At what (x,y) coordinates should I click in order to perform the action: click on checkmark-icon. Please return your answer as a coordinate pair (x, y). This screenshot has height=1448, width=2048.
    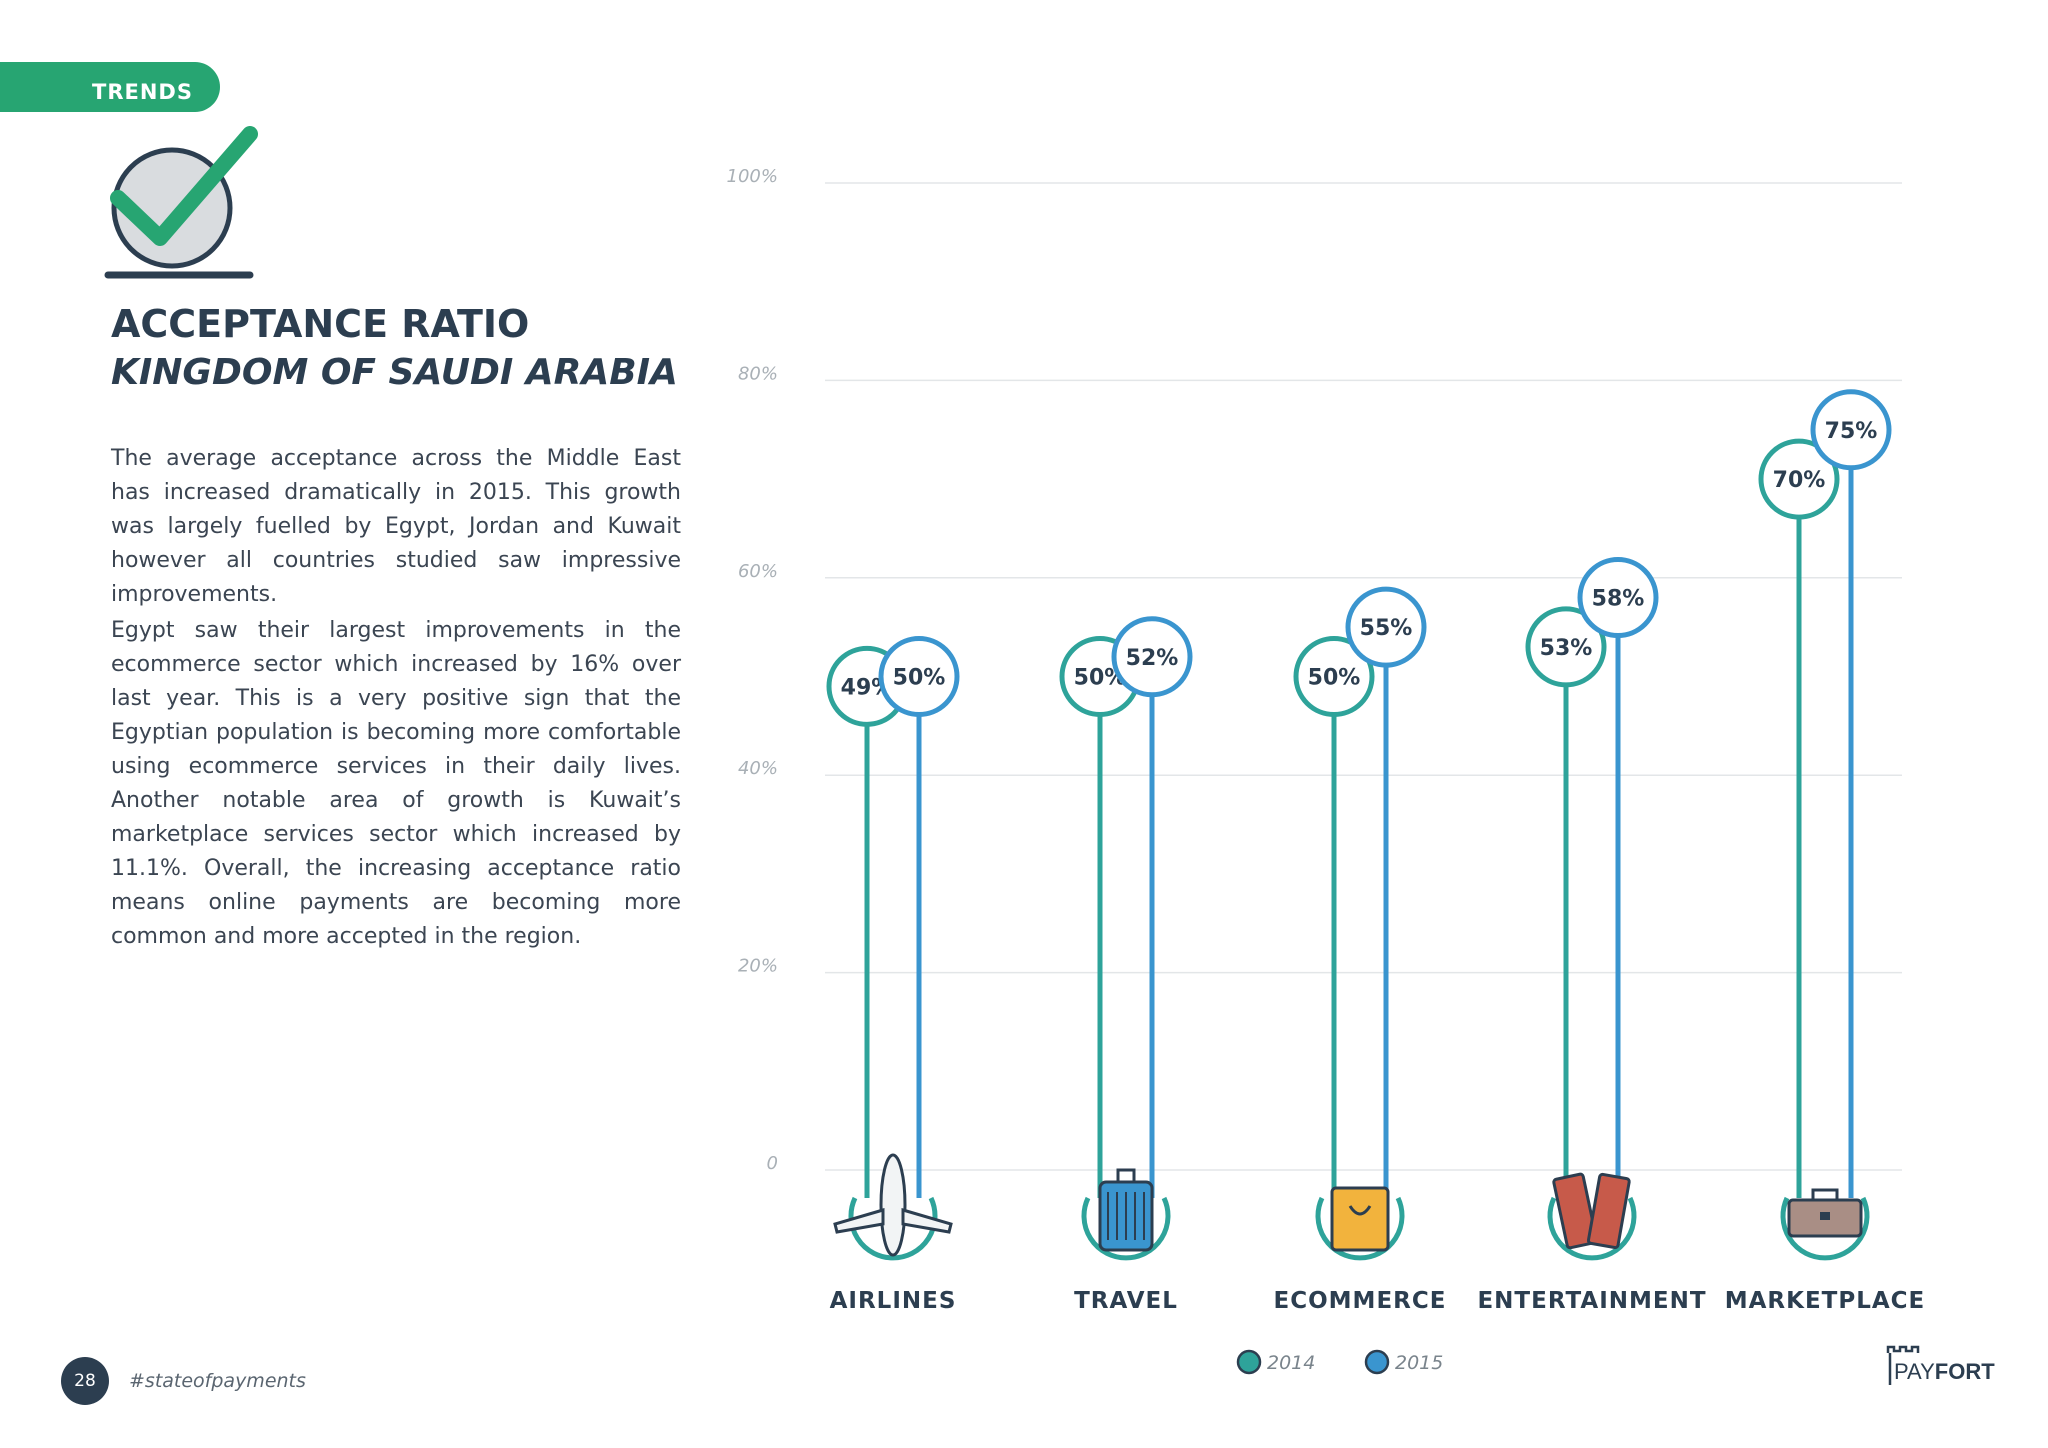
    Looking at the image, I should click on (185, 209).